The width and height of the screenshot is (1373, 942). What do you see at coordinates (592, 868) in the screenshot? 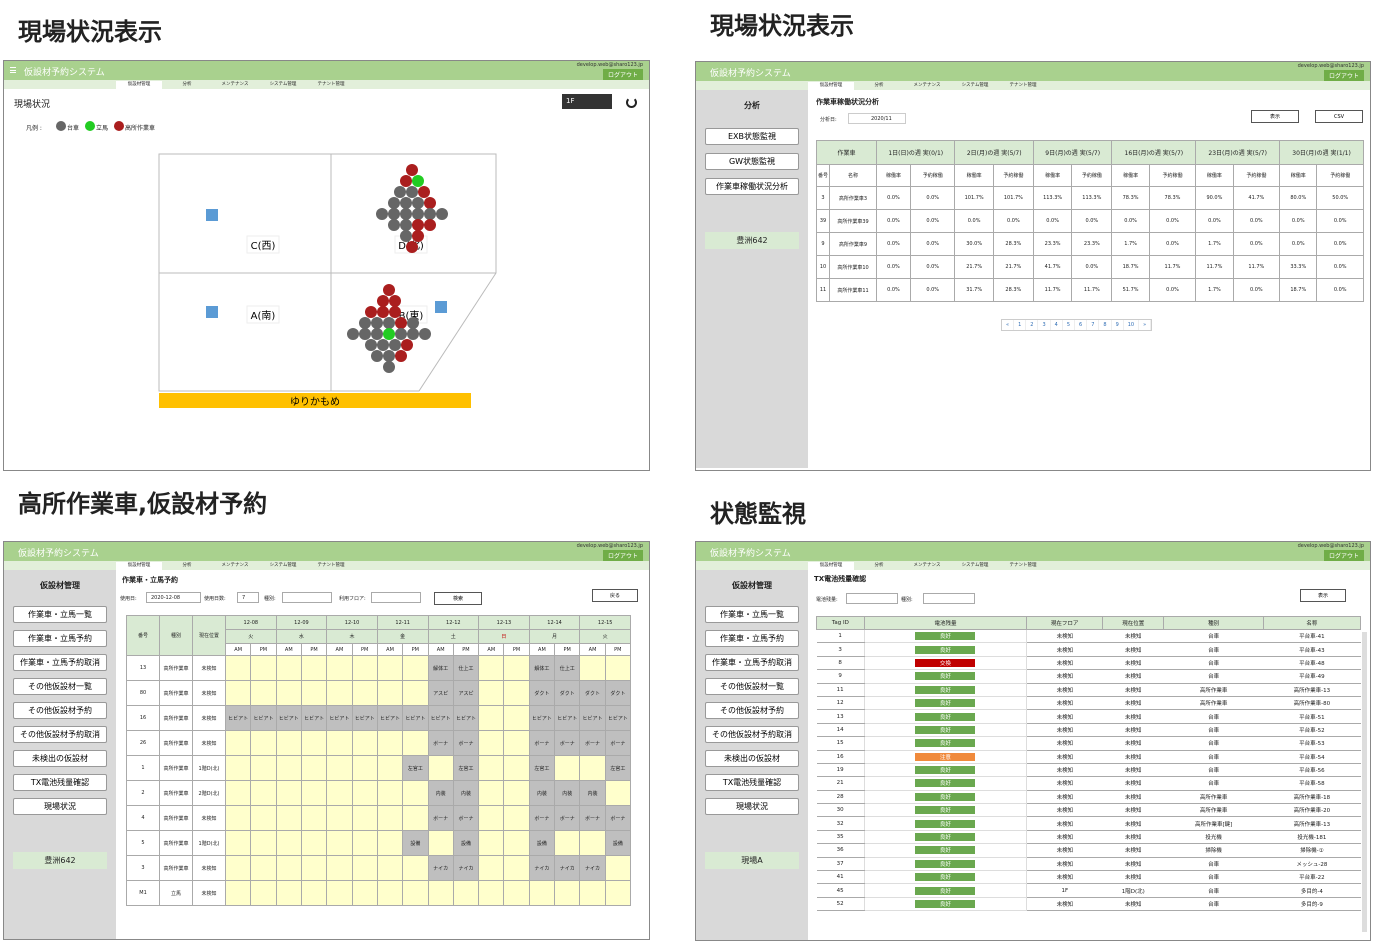
I see `booked-slot: ナイカ` at bounding box center [592, 868].